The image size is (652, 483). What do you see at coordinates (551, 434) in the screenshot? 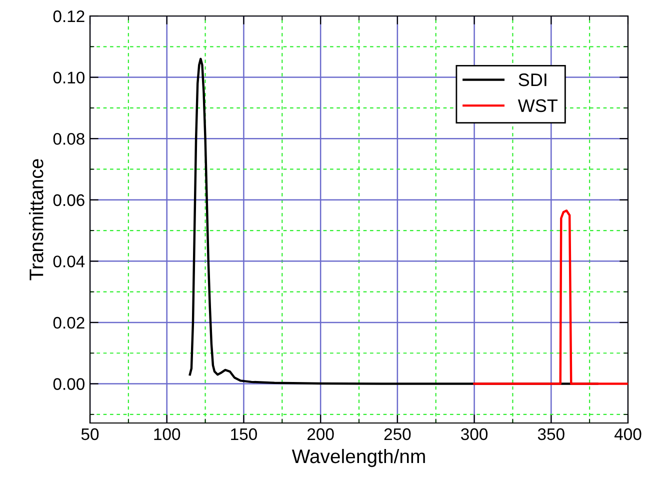
I see `x-tick-label: 350` at bounding box center [551, 434].